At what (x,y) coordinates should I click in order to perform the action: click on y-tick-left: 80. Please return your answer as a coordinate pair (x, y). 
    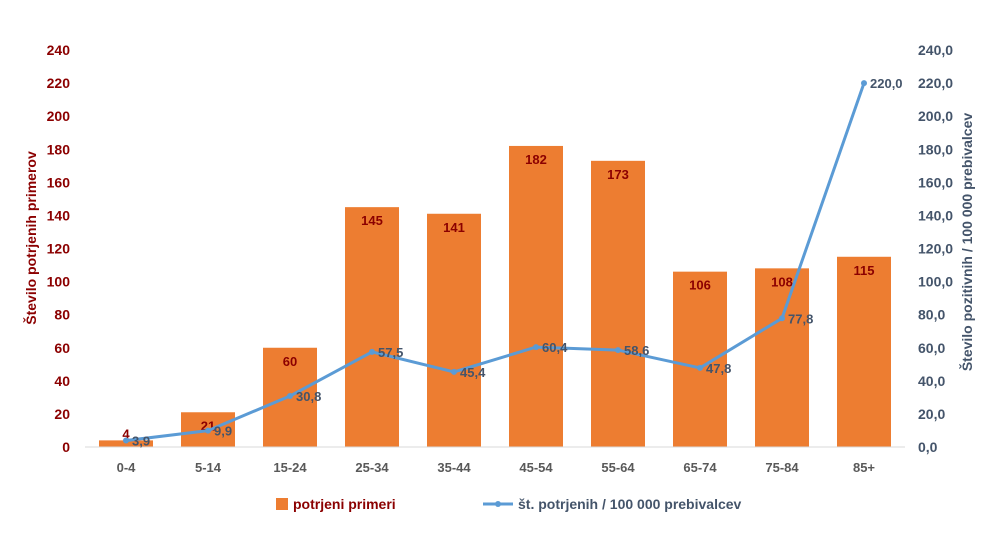
    Looking at the image, I should click on (62, 315).